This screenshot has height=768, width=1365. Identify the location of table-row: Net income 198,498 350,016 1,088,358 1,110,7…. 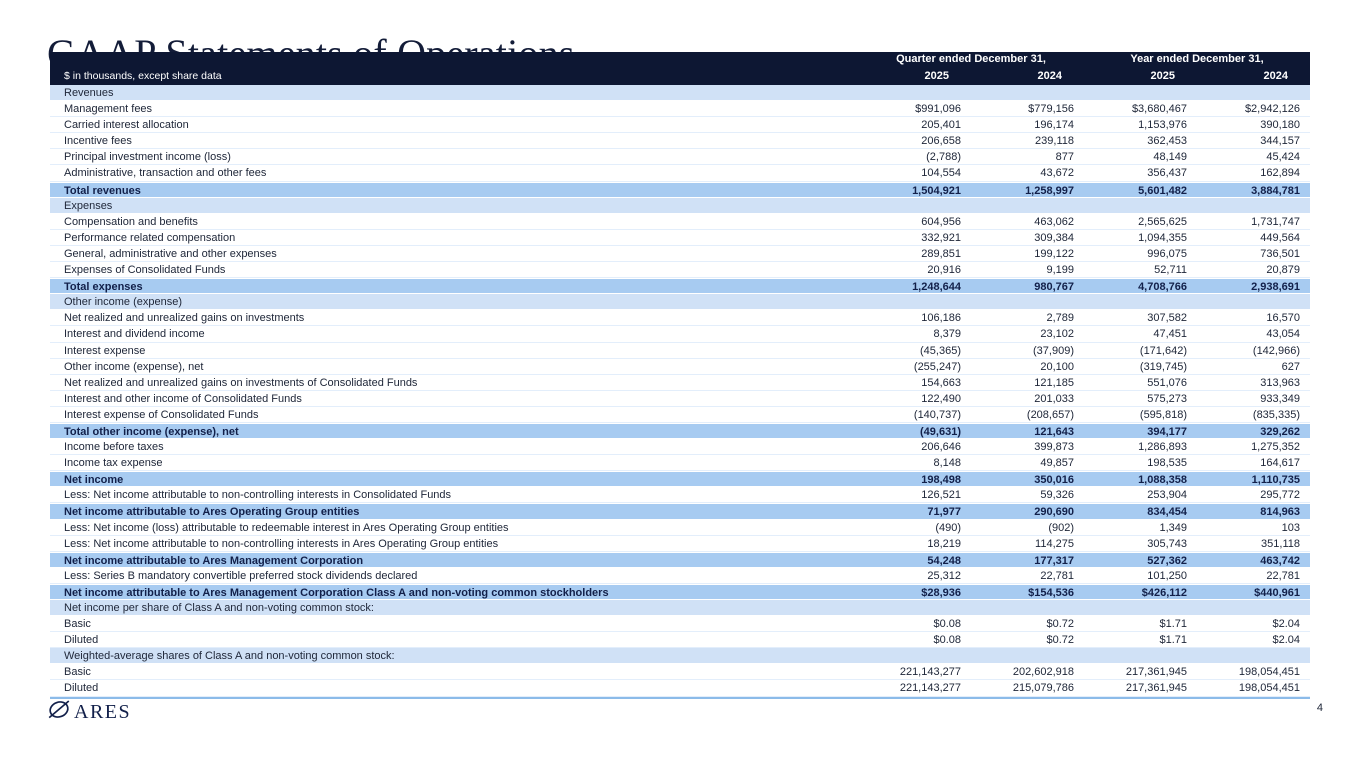
(680, 479).